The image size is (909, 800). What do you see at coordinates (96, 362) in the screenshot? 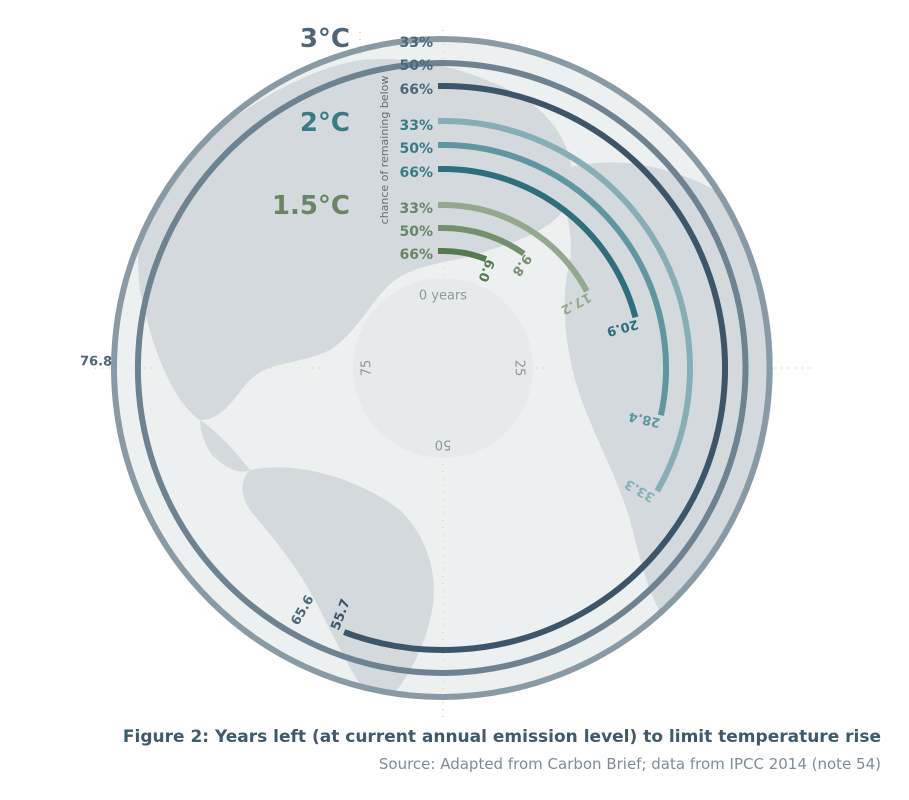
I see `wrap-value-label-1: 76.8` at bounding box center [96, 362].